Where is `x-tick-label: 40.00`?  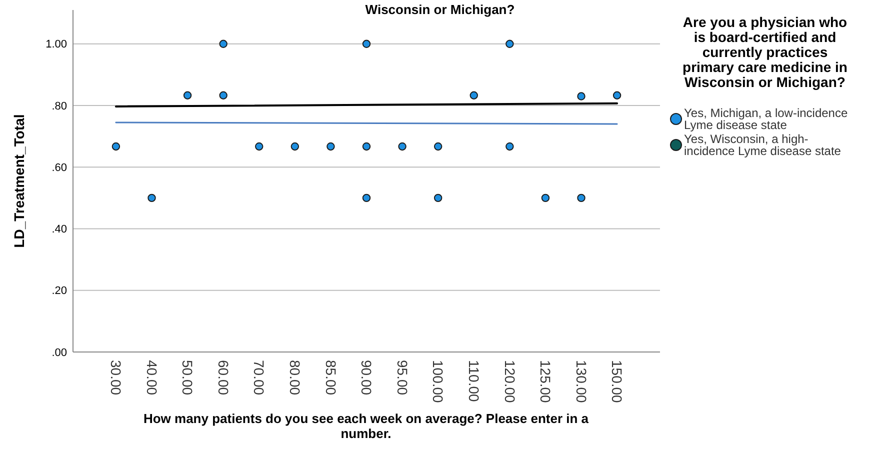
x-tick-label: 40.00 is located at coordinates (152, 378).